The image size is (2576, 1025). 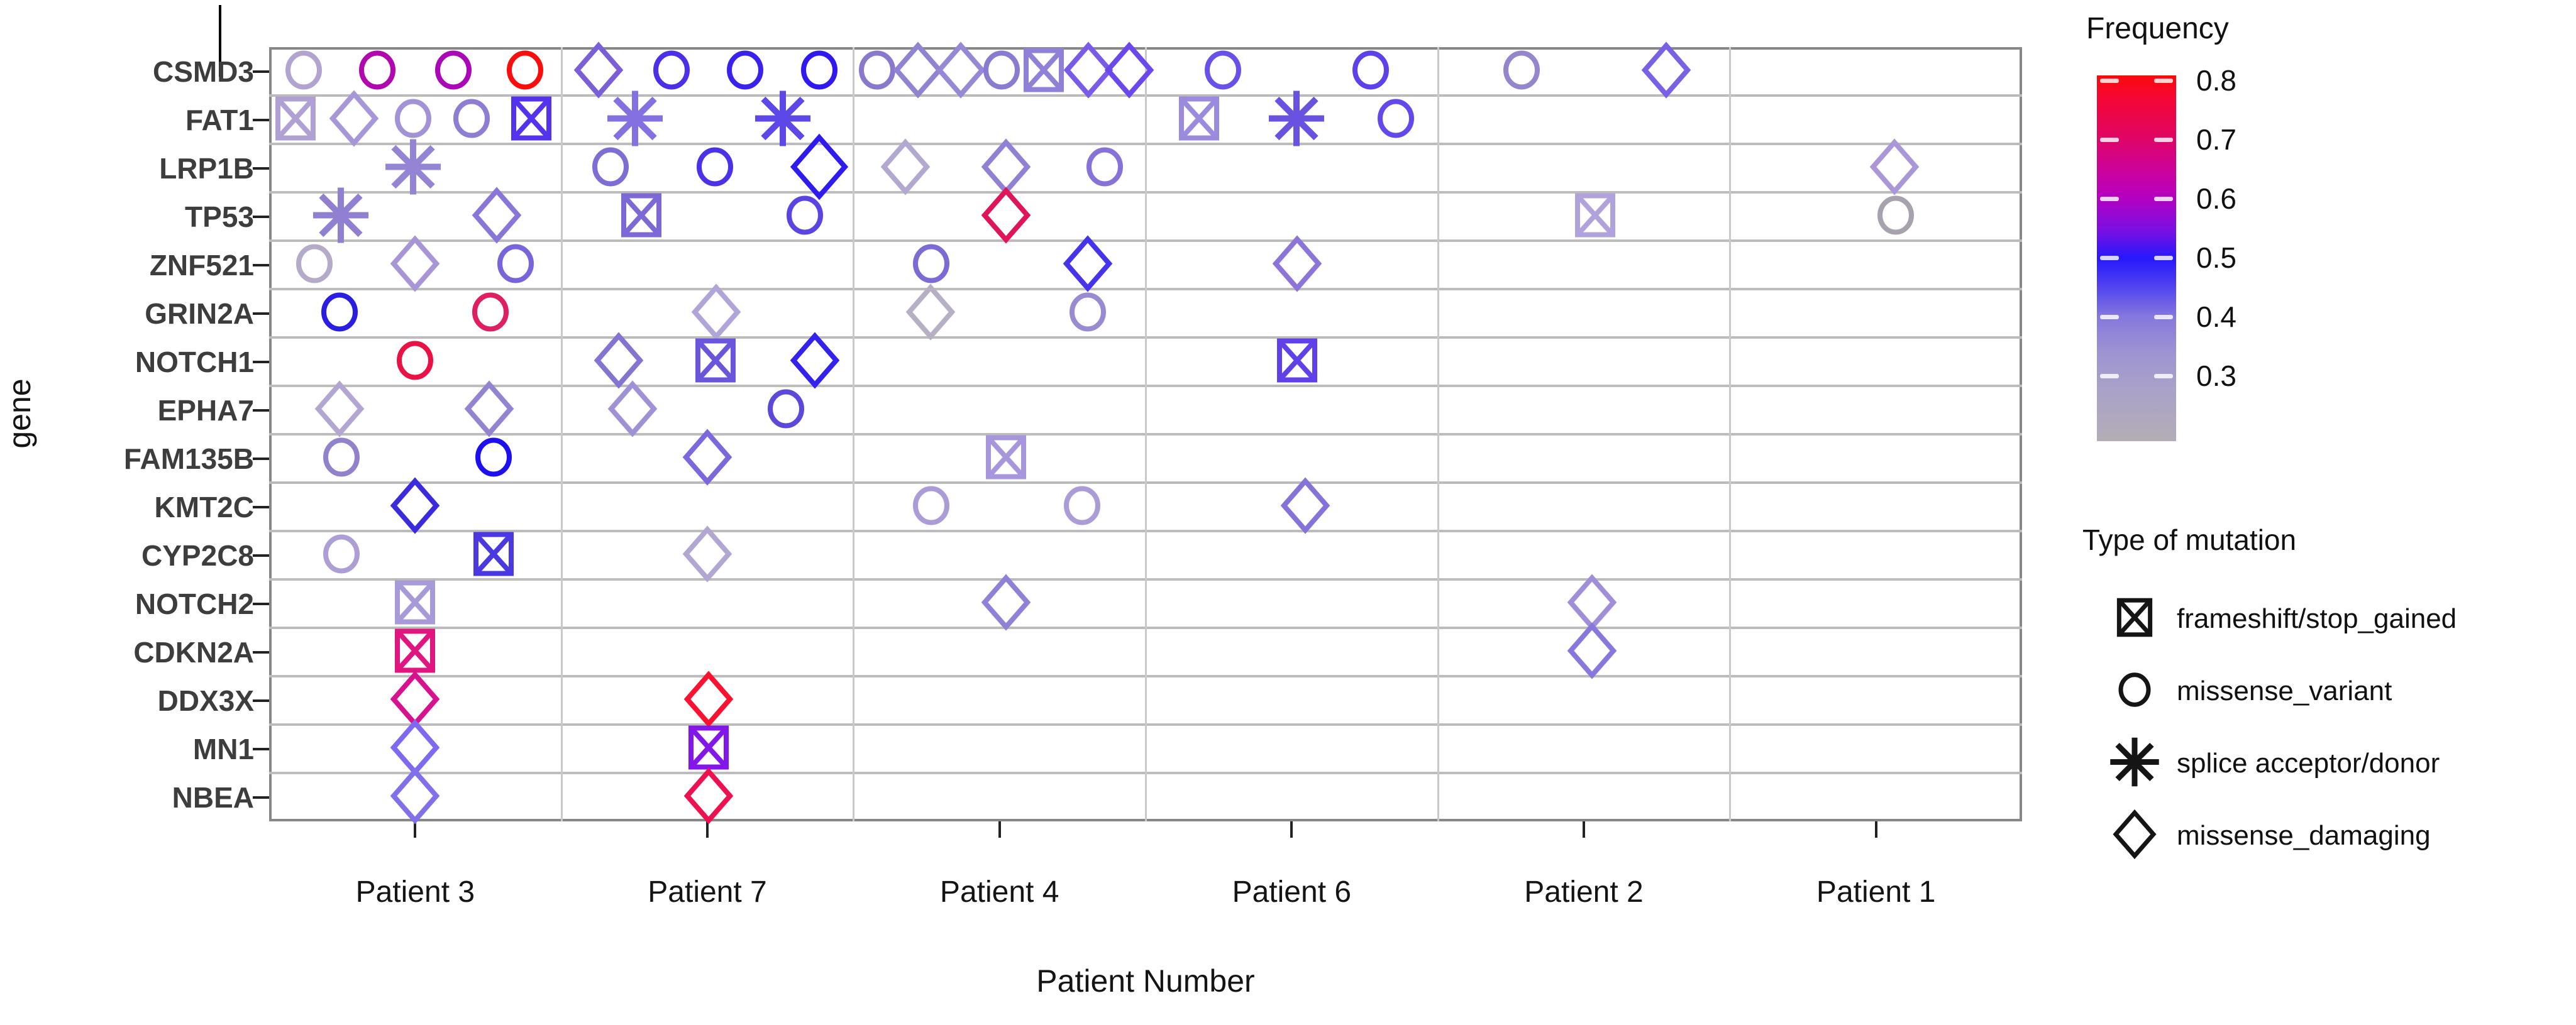 I want to click on gene-label: GRIN2A, so click(x=199, y=313).